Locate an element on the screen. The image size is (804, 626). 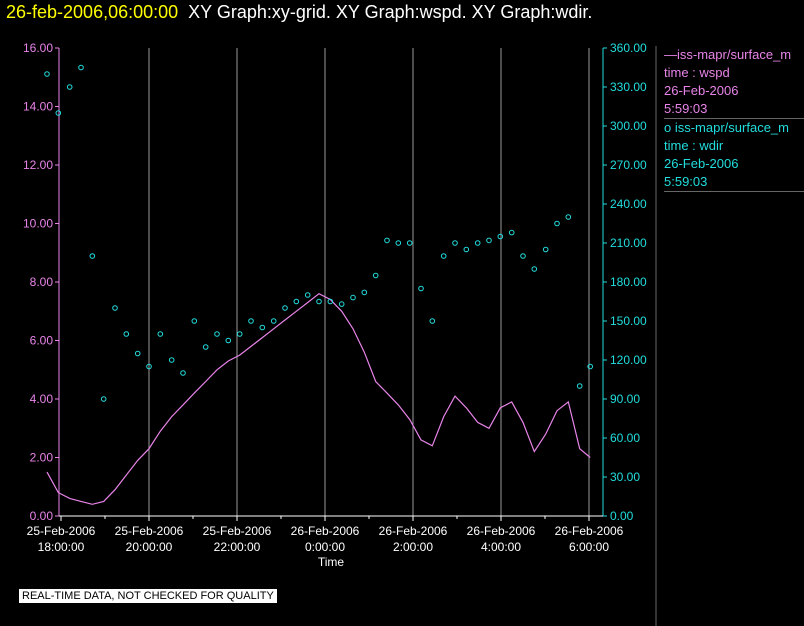
left-y-tick-label: 4.00 is located at coordinates (42, 399).